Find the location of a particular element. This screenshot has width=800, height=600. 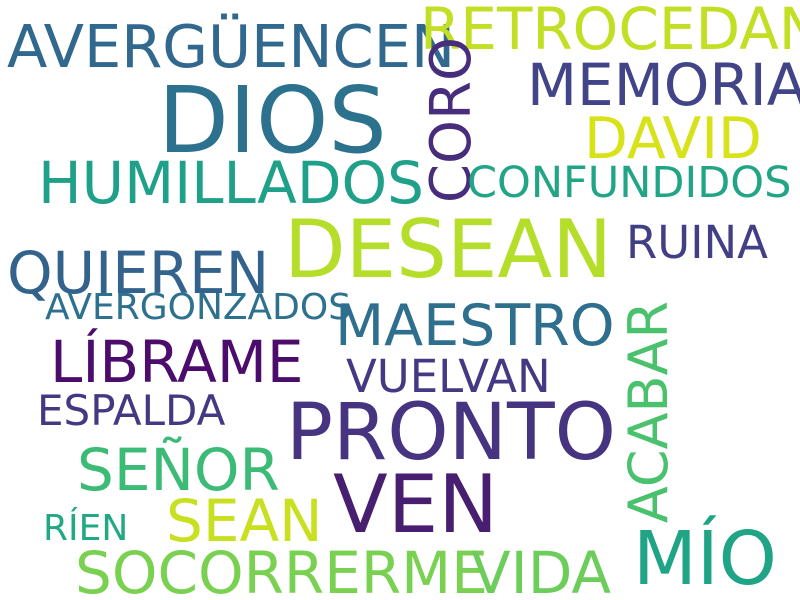

word-retrocedan: RETROCEDAN is located at coordinates (610, 31).